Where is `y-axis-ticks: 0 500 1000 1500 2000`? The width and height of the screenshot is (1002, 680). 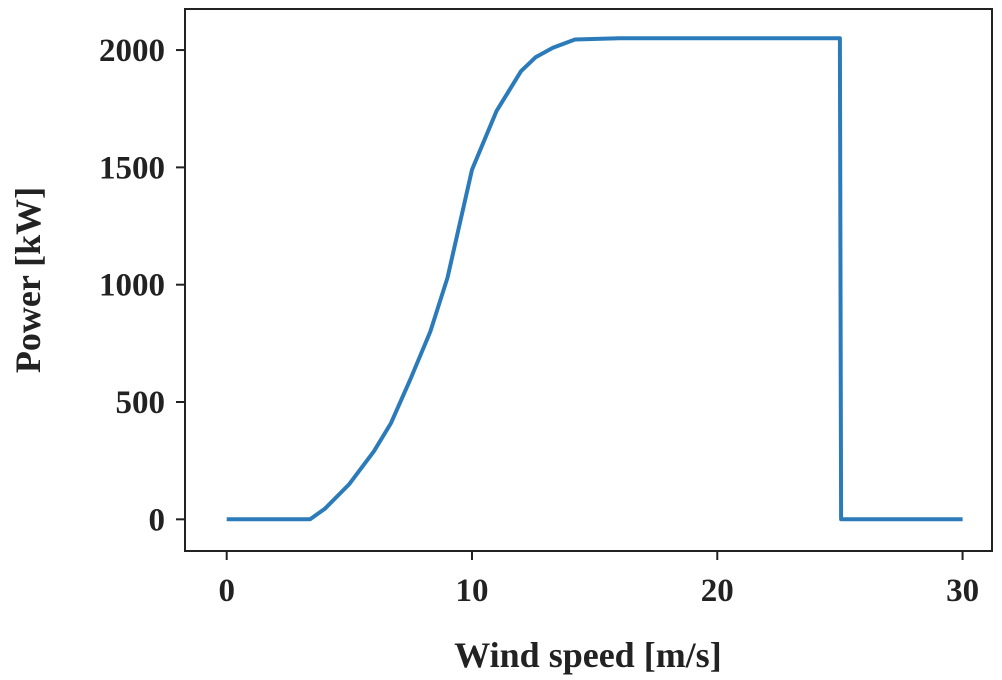 y-axis-ticks: 0 500 1000 1500 2000 is located at coordinates (142, 285).